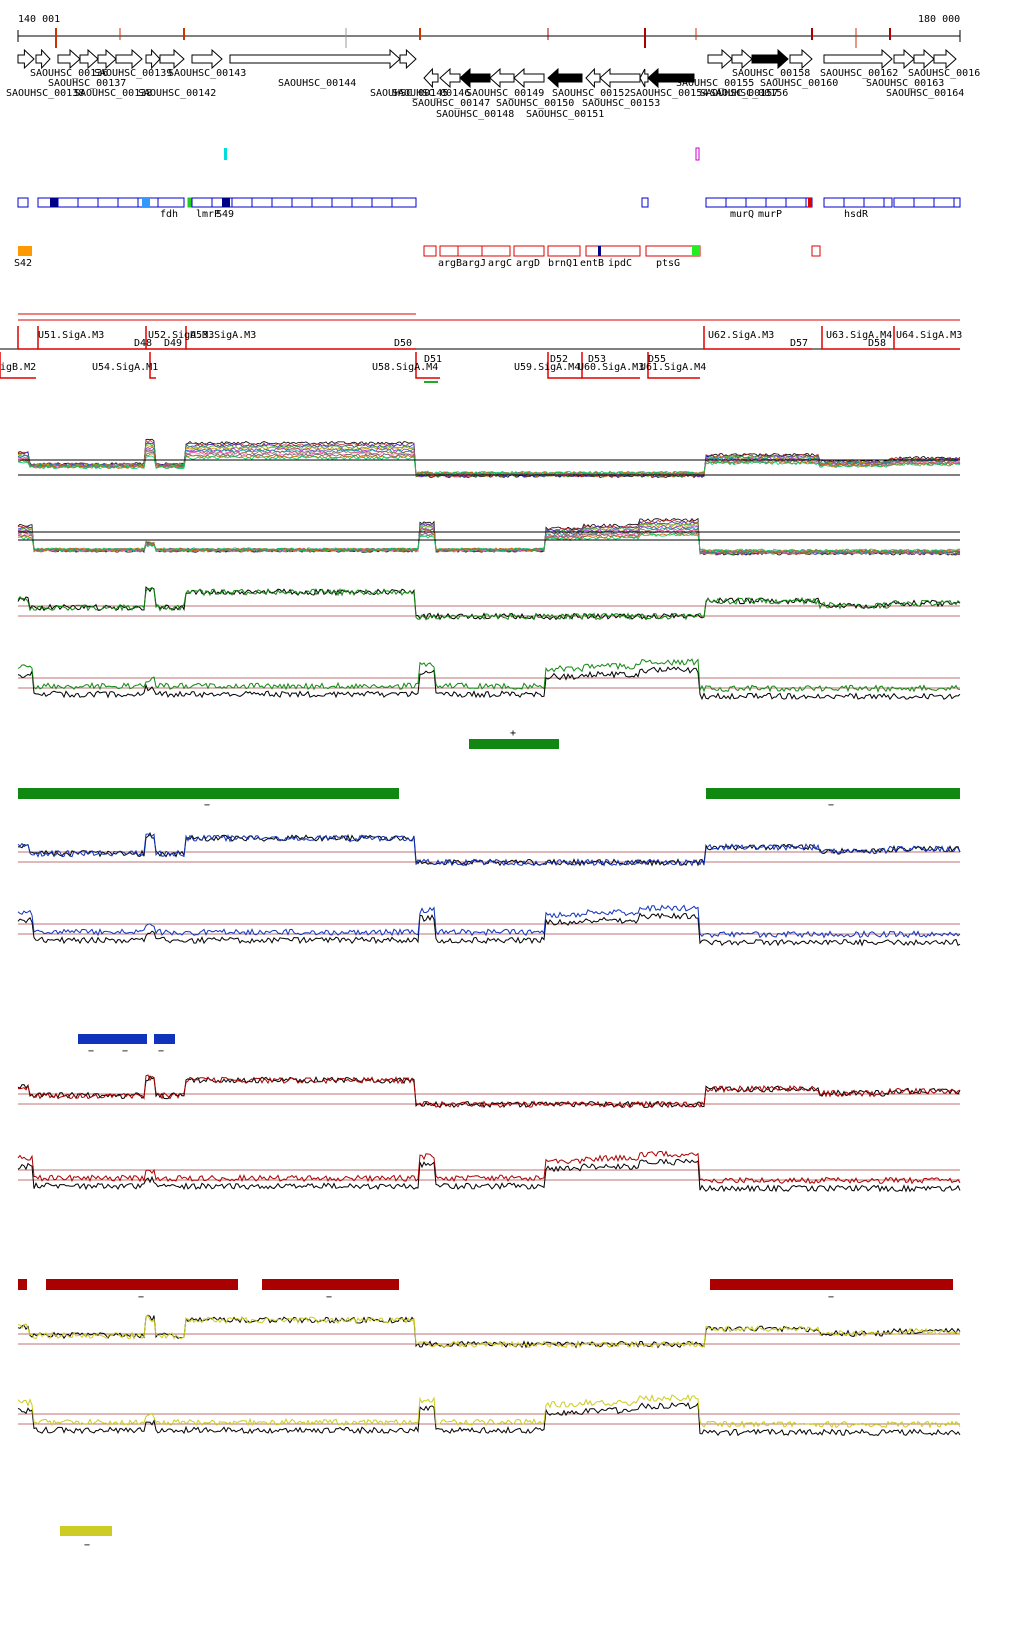 The image size is (1024, 1640). What do you see at coordinates (559, 359) in the screenshot?
I see `tu-d-label-lower: D52` at bounding box center [559, 359].